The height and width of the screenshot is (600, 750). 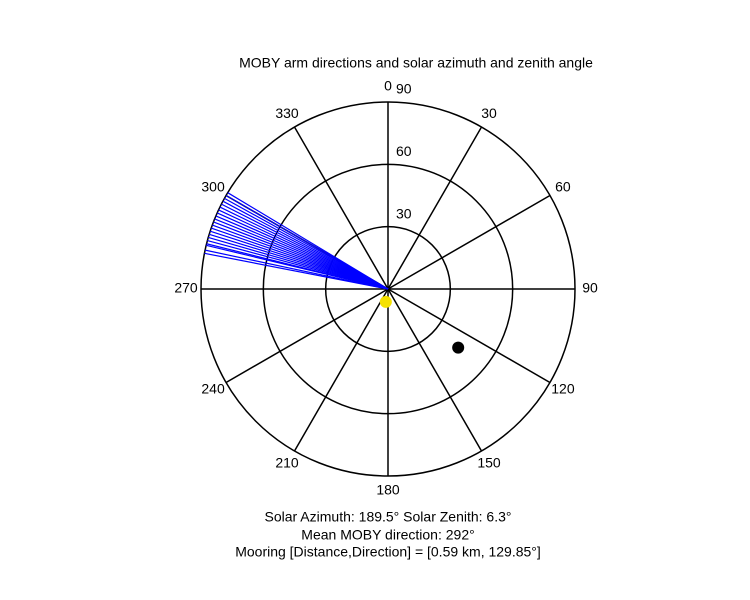 What do you see at coordinates (563, 389) in the screenshot?
I see `theta-tick-label: 120` at bounding box center [563, 389].